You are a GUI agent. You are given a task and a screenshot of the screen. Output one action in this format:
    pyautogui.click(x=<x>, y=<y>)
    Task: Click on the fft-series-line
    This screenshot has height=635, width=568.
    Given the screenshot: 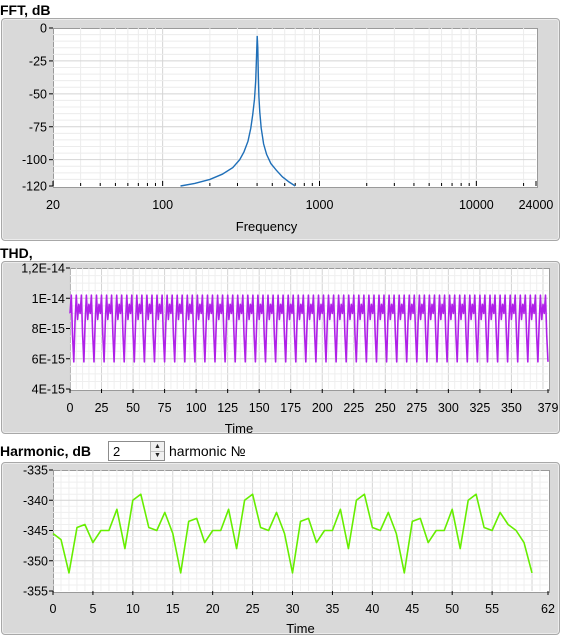 What is the action you would take?
    pyautogui.click(x=238, y=111)
    